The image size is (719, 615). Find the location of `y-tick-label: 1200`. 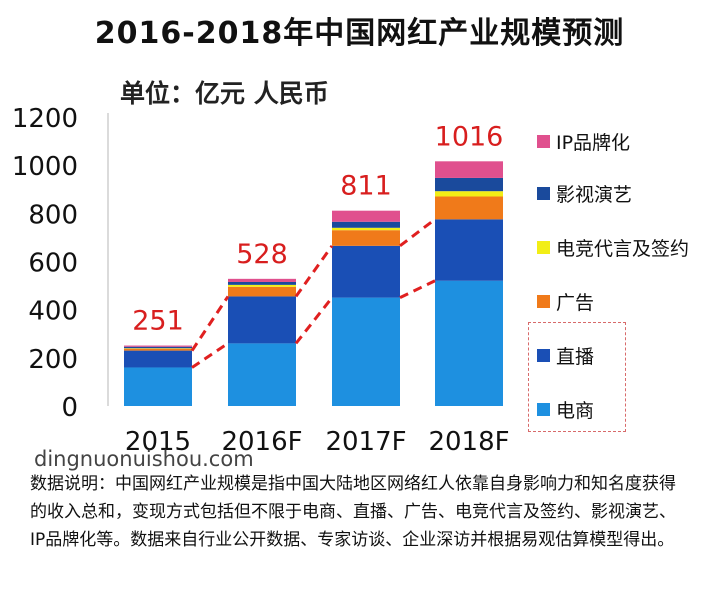

y-tick-label: 1200 is located at coordinates (45, 119).